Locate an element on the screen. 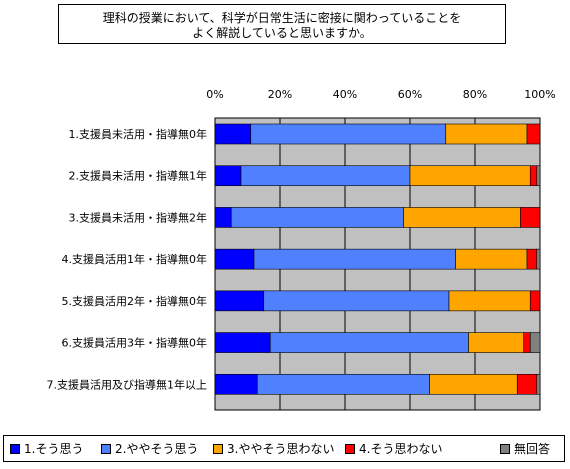 The height and width of the screenshot is (469, 570). x-tick-label-2: 40% is located at coordinates (345, 94).